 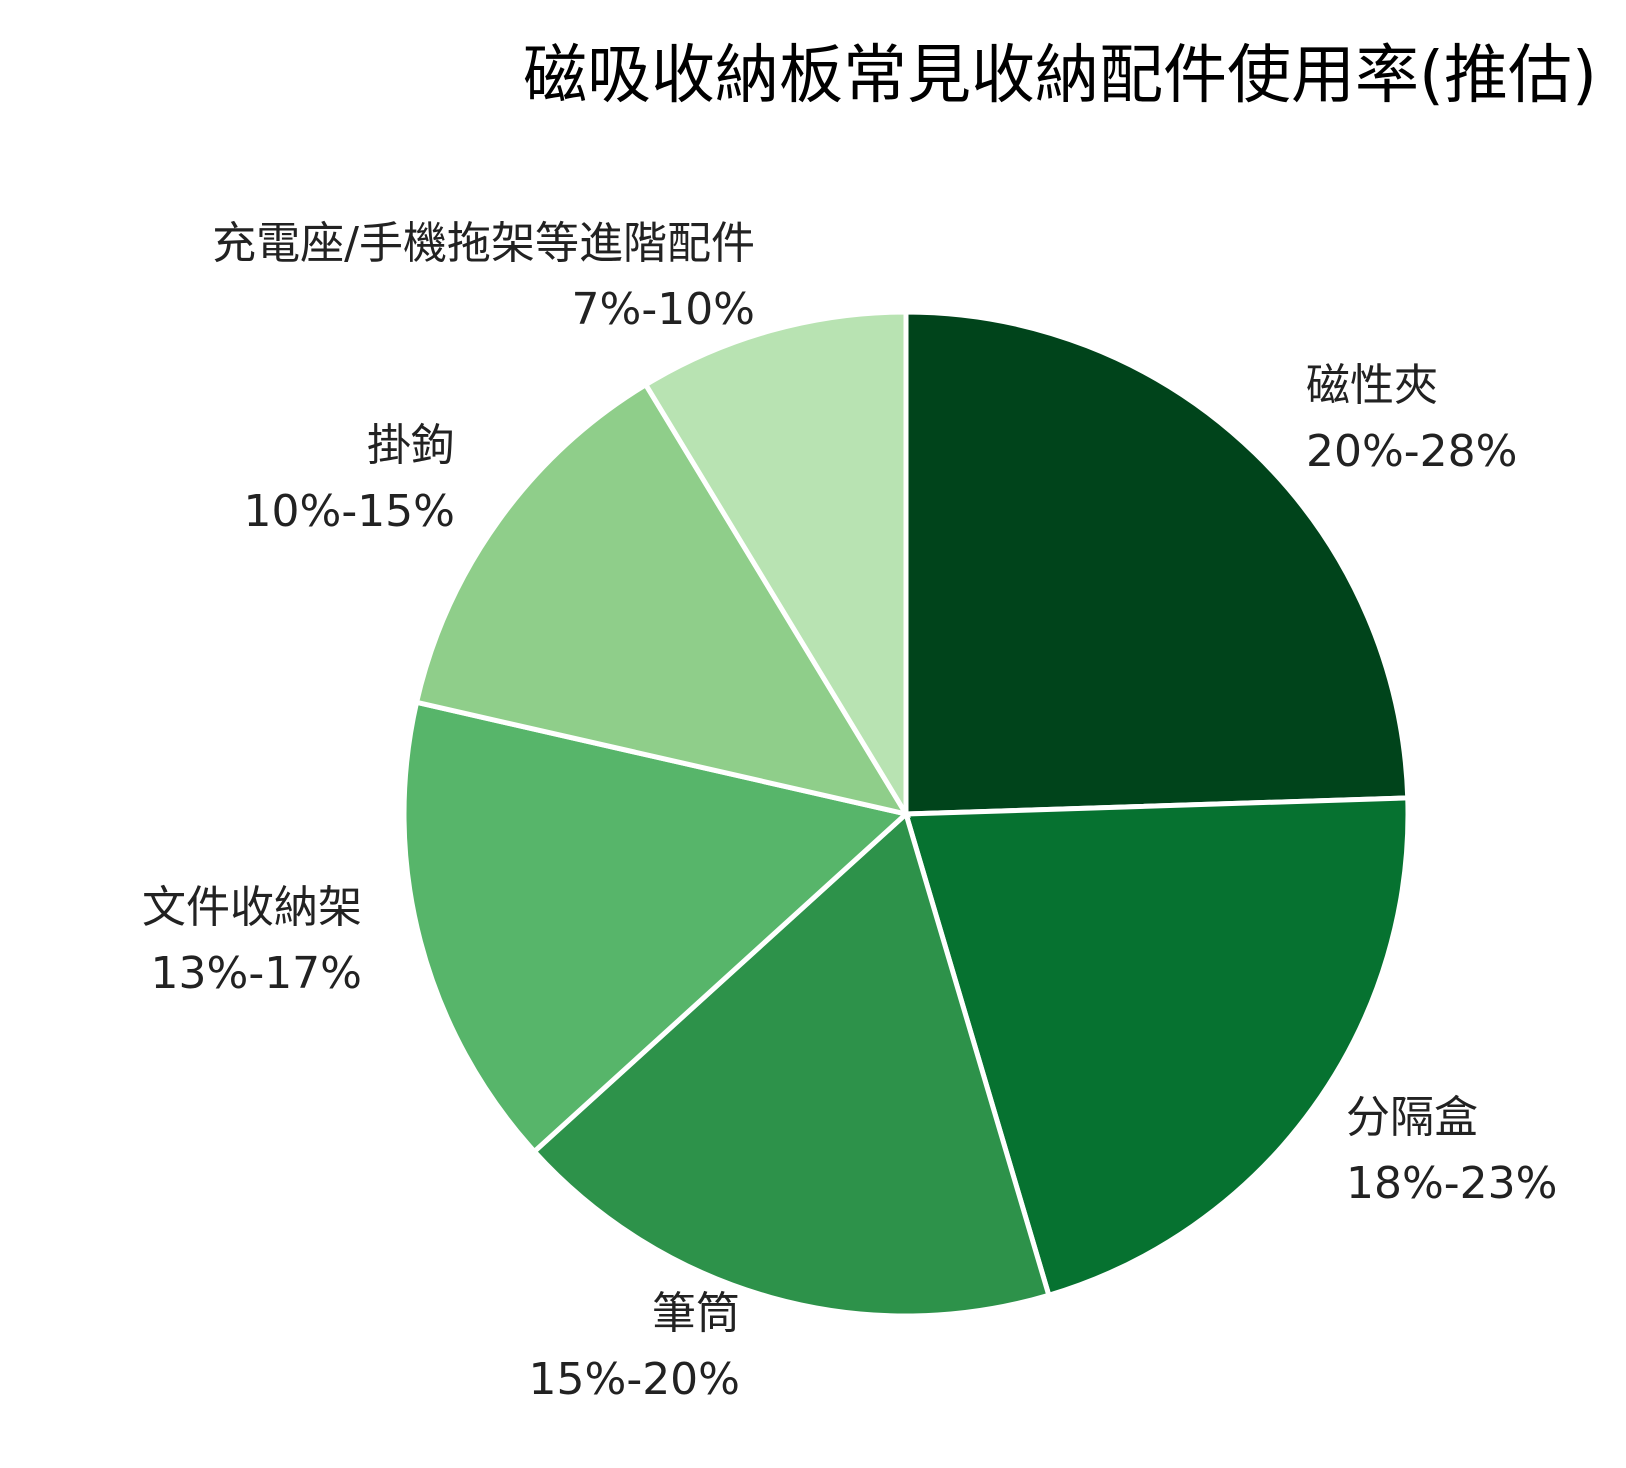 I want to click on slice-label-name-3: 文件收納架, so click(x=252, y=907).